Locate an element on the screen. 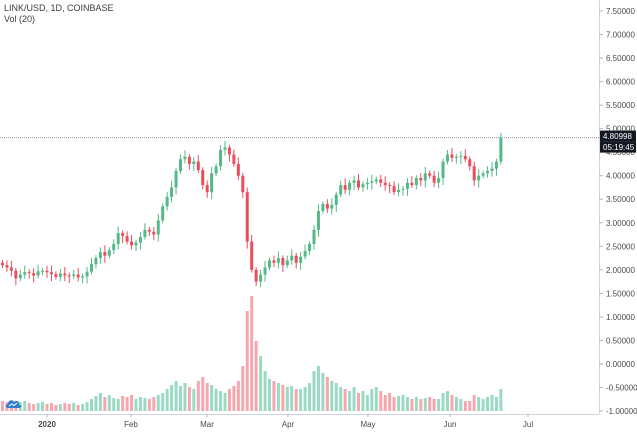 Image resolution: width=637 pixels, height=437 pixels. time-axis: 2020 Feb Mar Apr May Jun Jul is located at coordinates (285, 421).